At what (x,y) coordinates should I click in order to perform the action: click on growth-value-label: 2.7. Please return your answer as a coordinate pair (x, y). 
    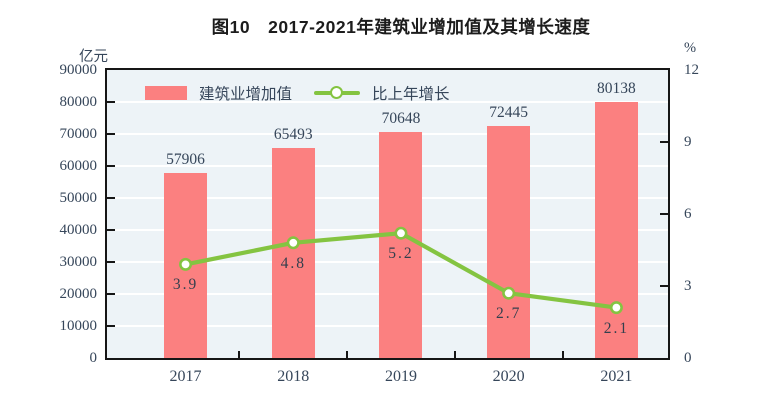
    Looking at the image, I should click on (508, 314).